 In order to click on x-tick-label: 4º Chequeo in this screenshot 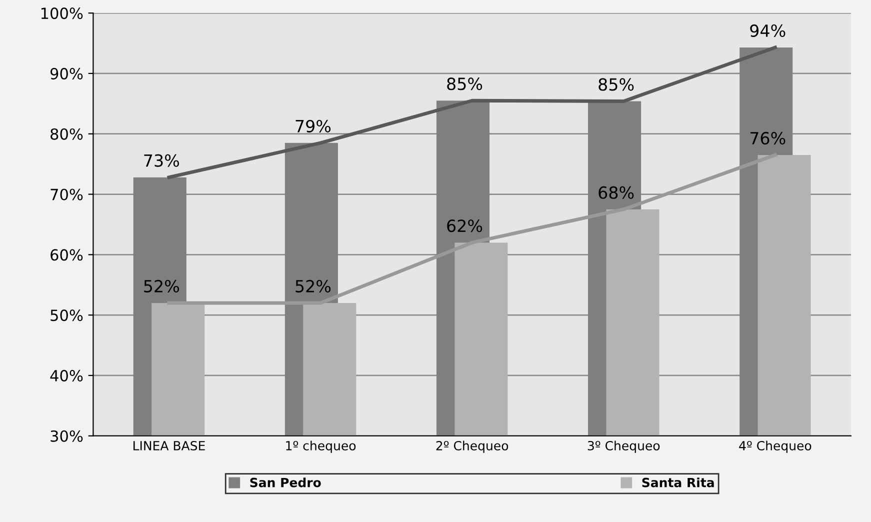, I will do `click(775, 446)`.